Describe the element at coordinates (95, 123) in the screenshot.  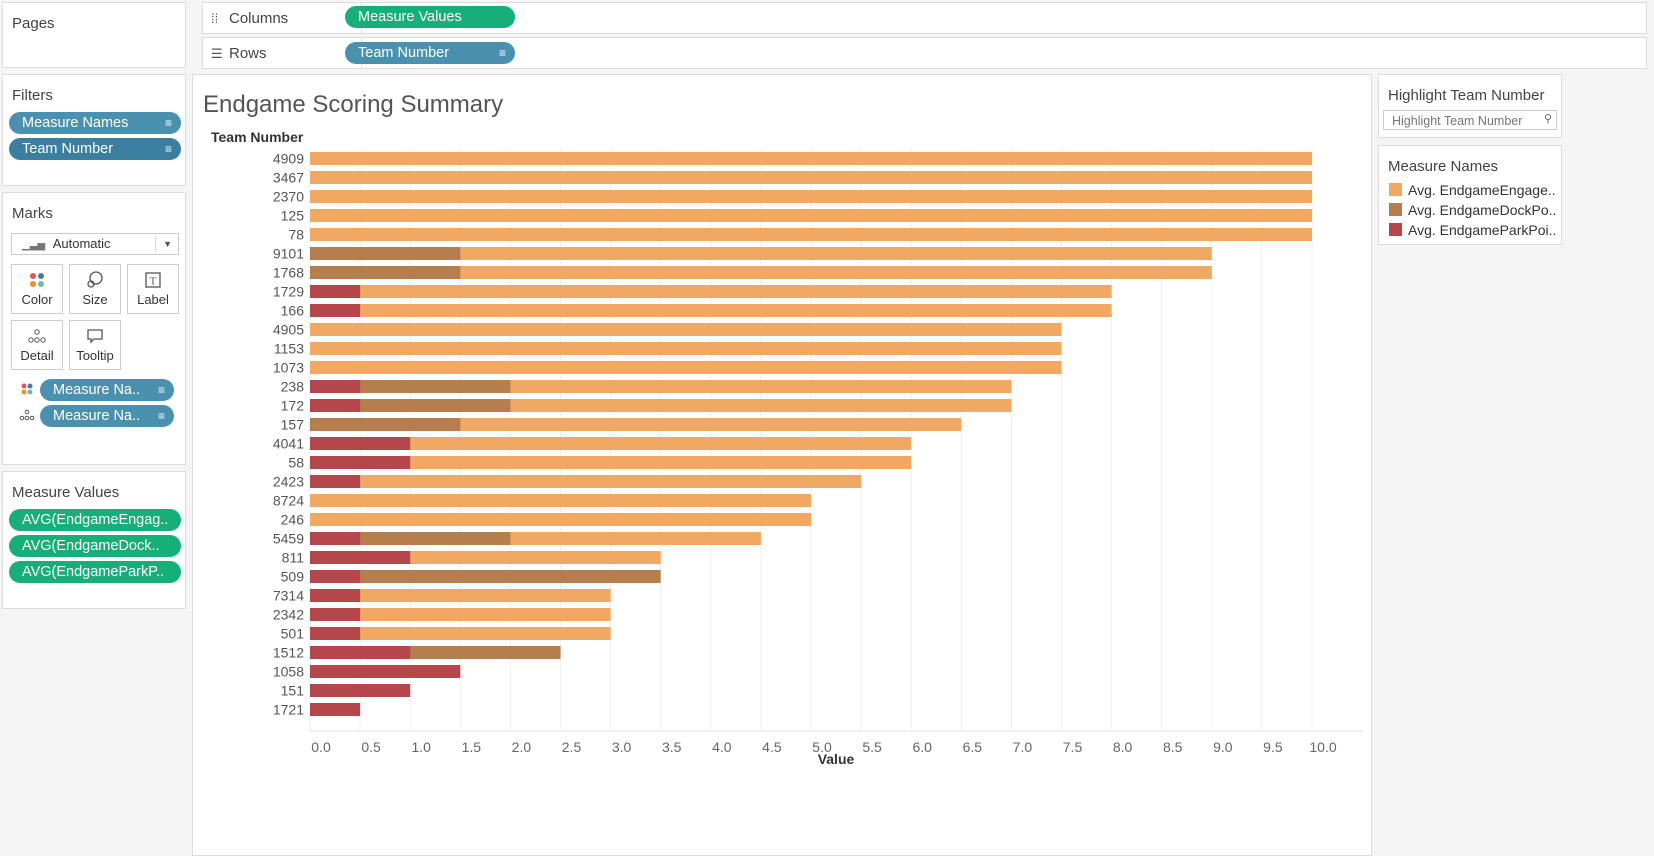
I see `filter-pill-measure-names: Measure Names ≡` at that location.